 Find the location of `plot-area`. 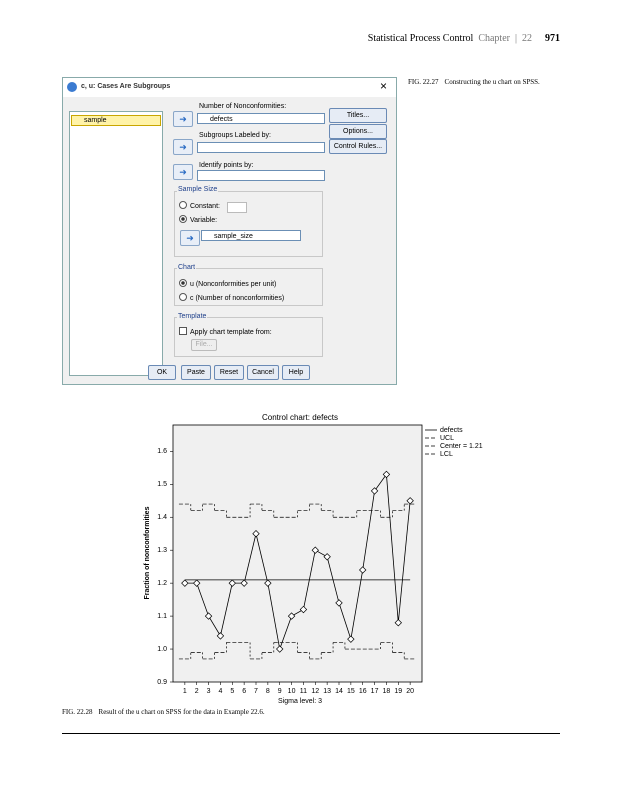

plot-area is located at coordinates (297, 553).